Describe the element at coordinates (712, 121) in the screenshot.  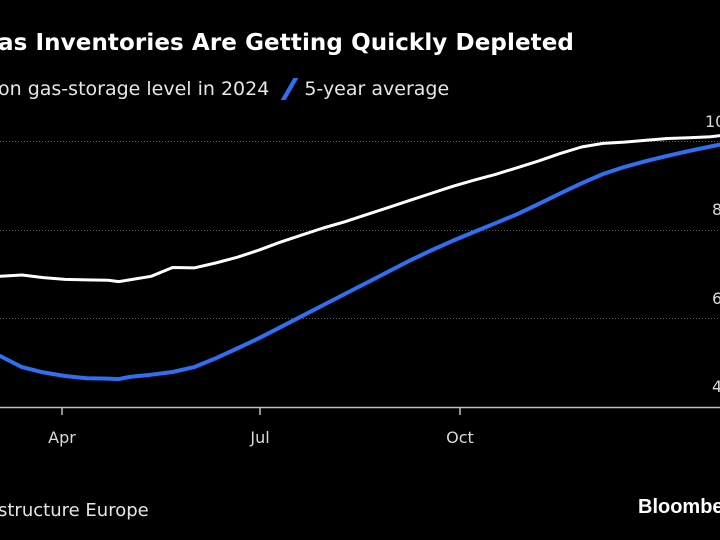
I see `y-tick-label-100: 10` at that location.